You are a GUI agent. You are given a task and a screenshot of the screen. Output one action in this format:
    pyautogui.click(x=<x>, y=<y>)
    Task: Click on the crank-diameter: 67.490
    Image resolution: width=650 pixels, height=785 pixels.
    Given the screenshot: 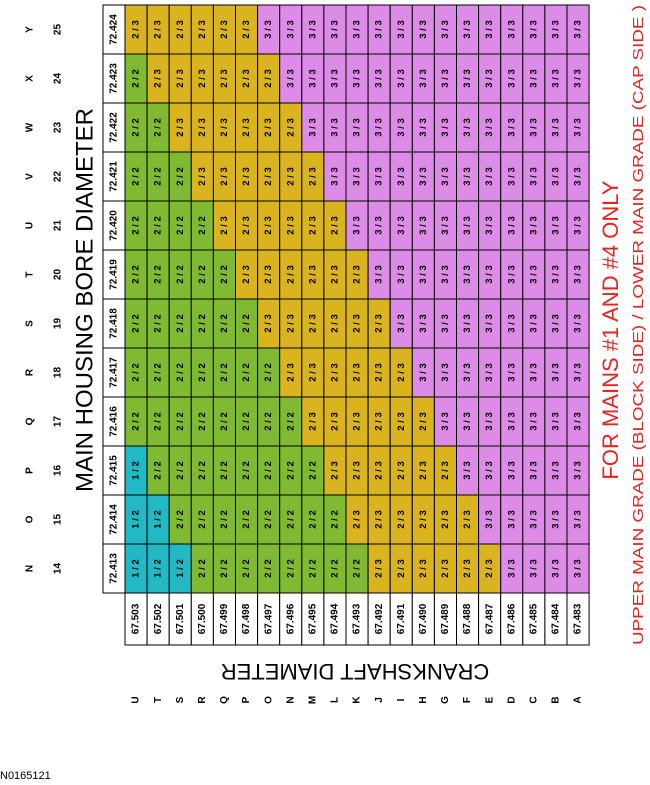 What is the action you would take?
    pyautogui.click(x=423, y=618)
    